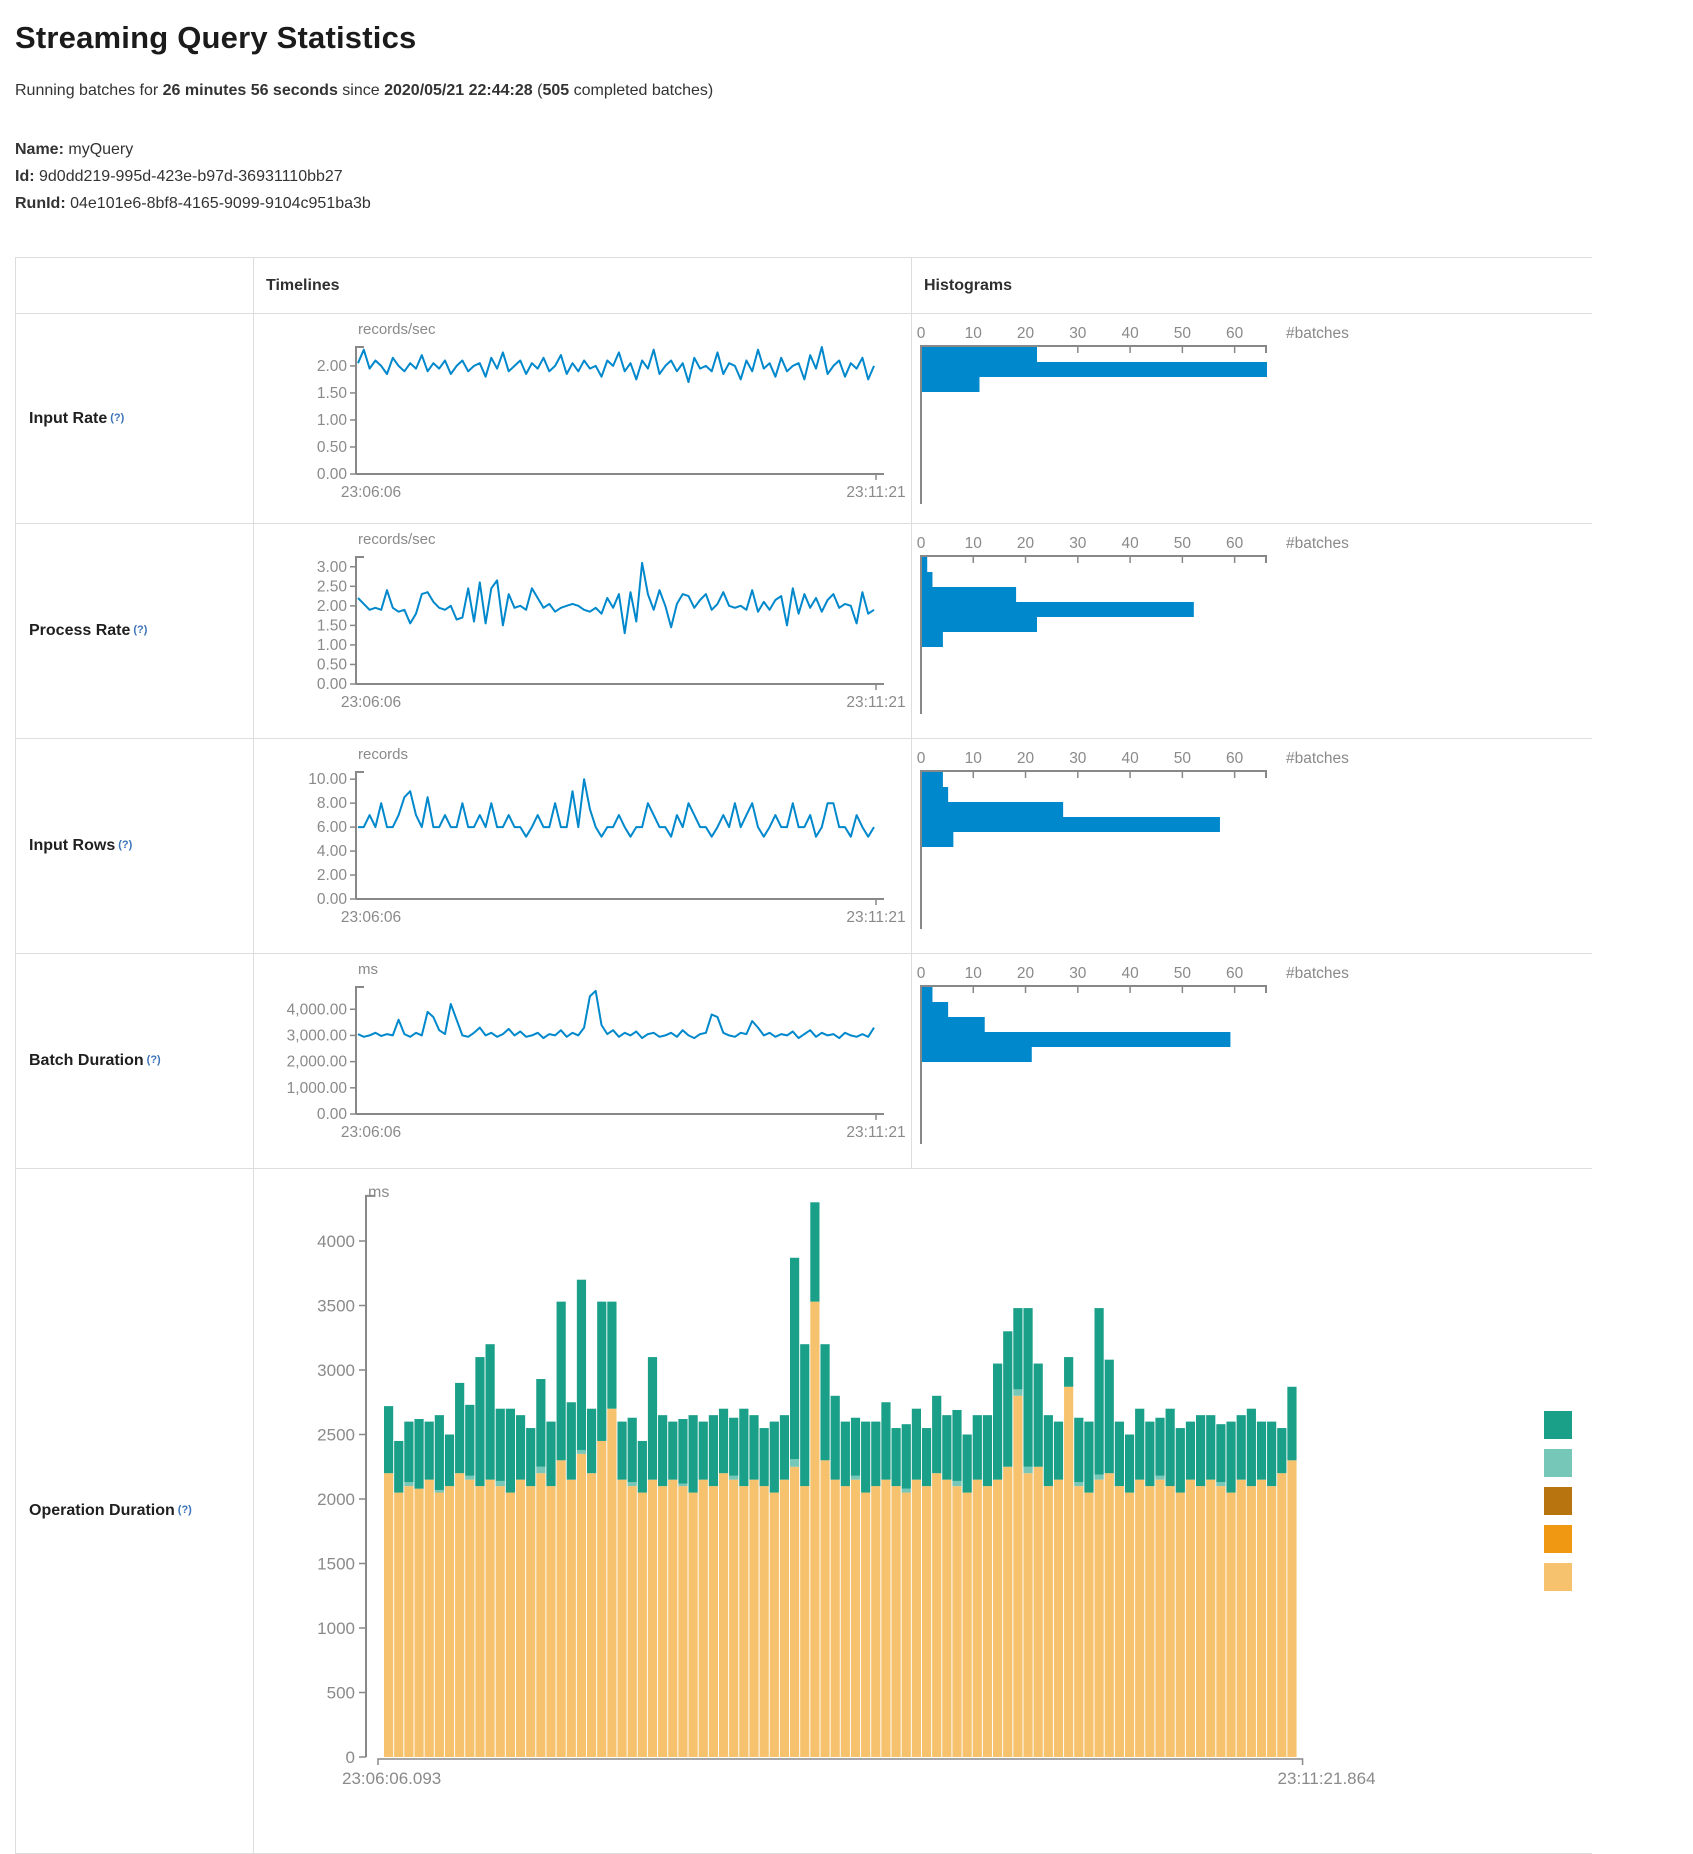 This screenshot has height=1854, width=1693. Describe the element at coordinates (72, 845) in the screenshot. I see `row-label-text: Input Rows` at that location.